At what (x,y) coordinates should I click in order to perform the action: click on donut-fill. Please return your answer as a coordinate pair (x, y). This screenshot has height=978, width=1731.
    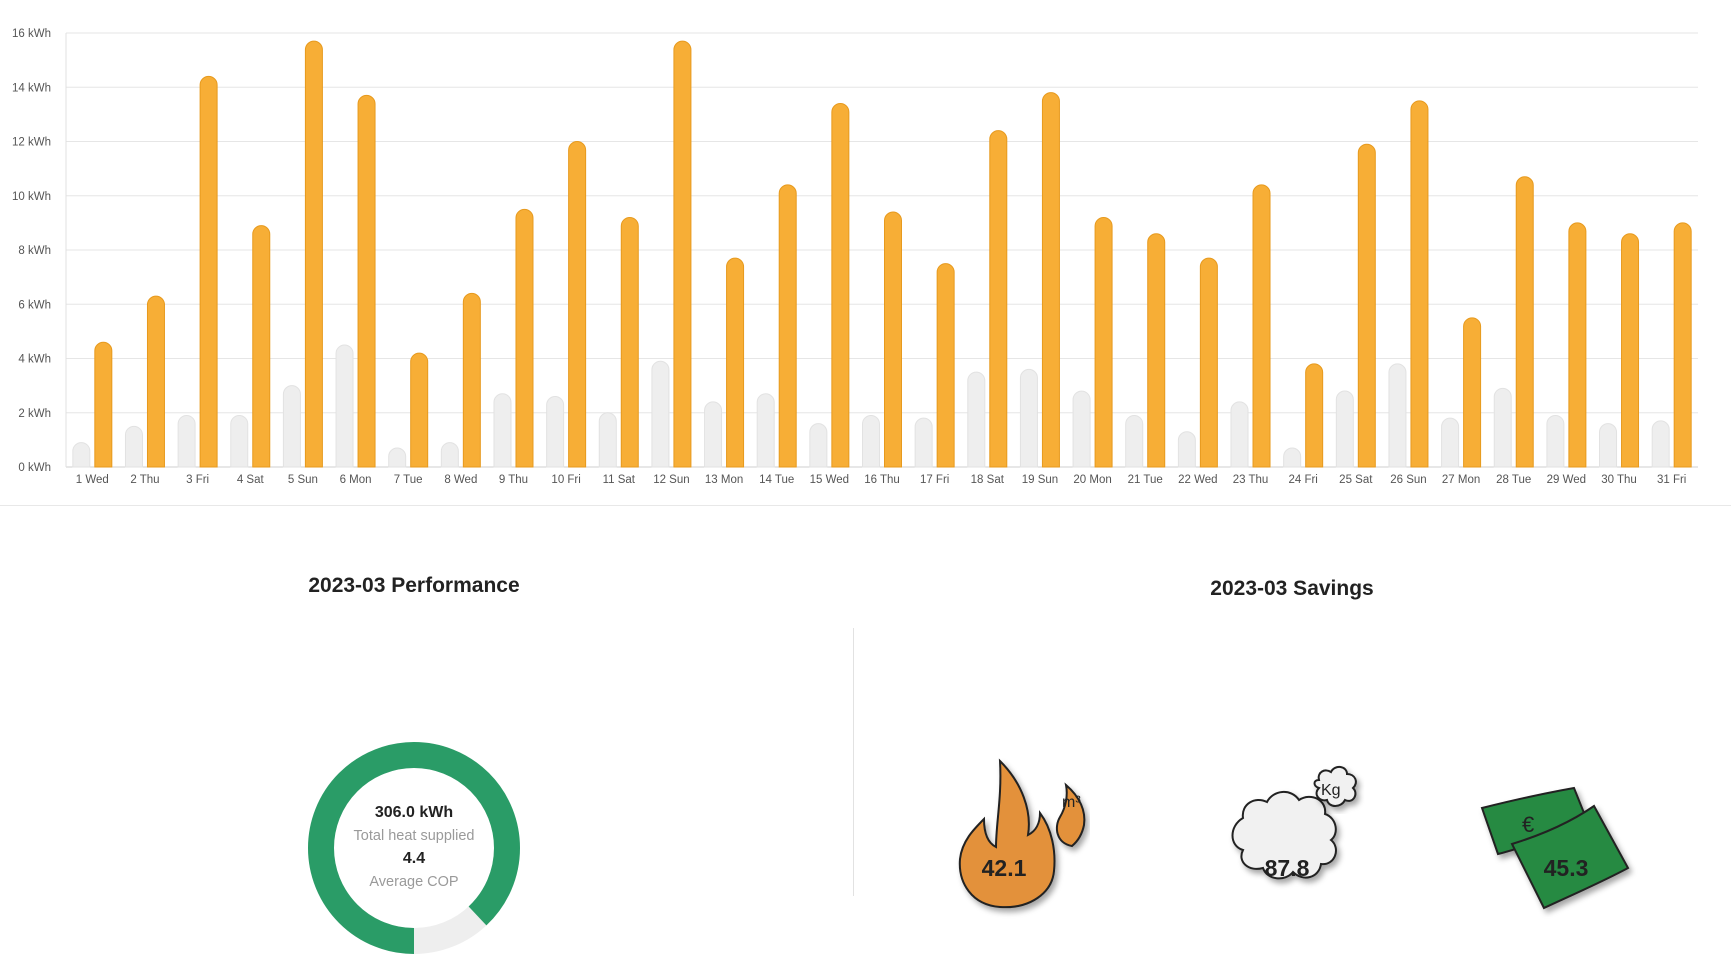
    Looking at the image, I should click on (414, 848).